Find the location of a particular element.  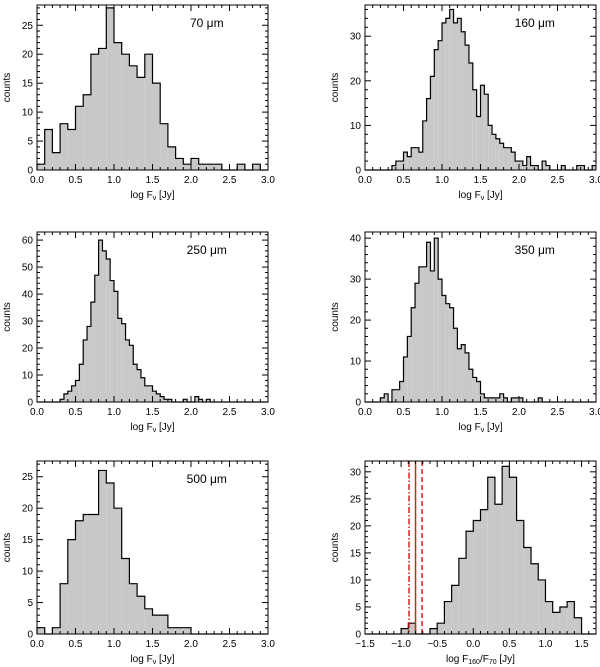

x-tick-label: 0.0 is located at coordinates (473, 644).